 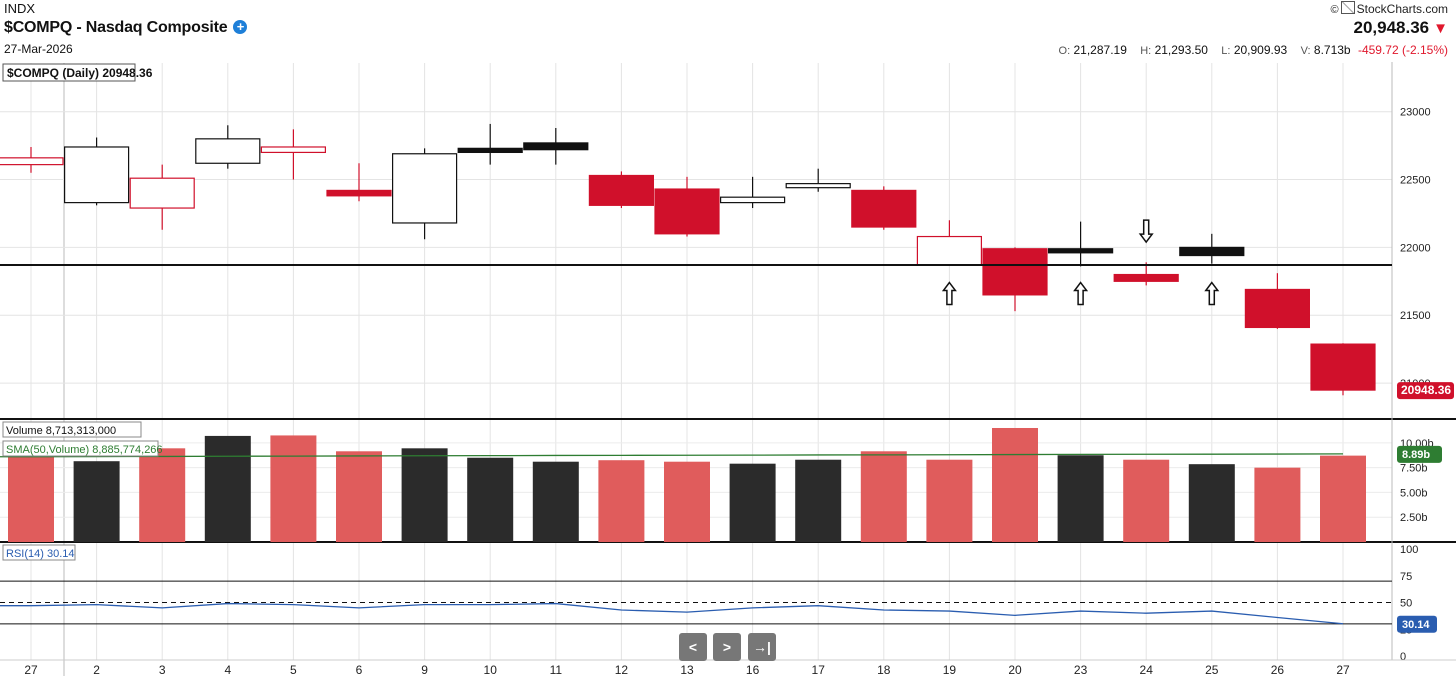 What do you see at coordinates (1416, 455) in the screenshot?
I see `sma-value-tag-label: 8.89b` at bounding box center [1416, 455].